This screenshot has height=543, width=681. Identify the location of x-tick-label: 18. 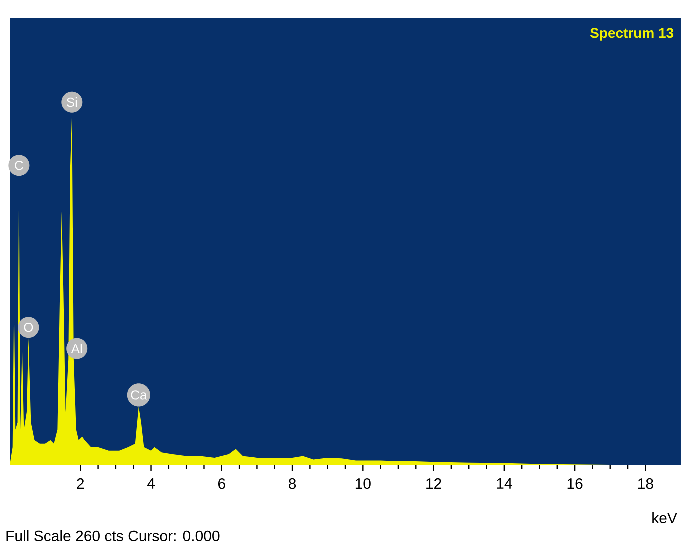
(646, 484).